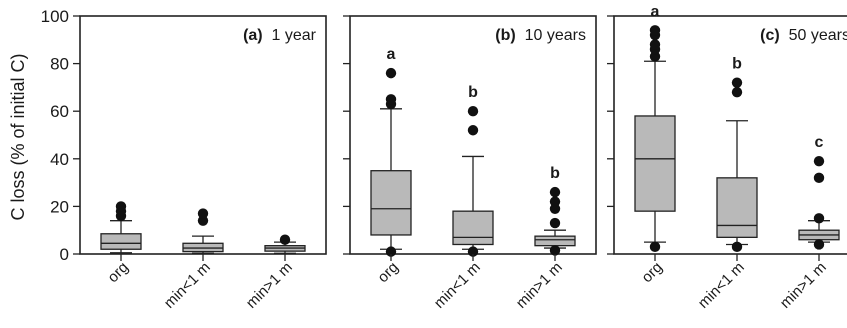 The image size is (847, 328). Describe the element at coordinates (813, 35) in the screenshot. I see `panel-3-duration: 50 years` at that location.